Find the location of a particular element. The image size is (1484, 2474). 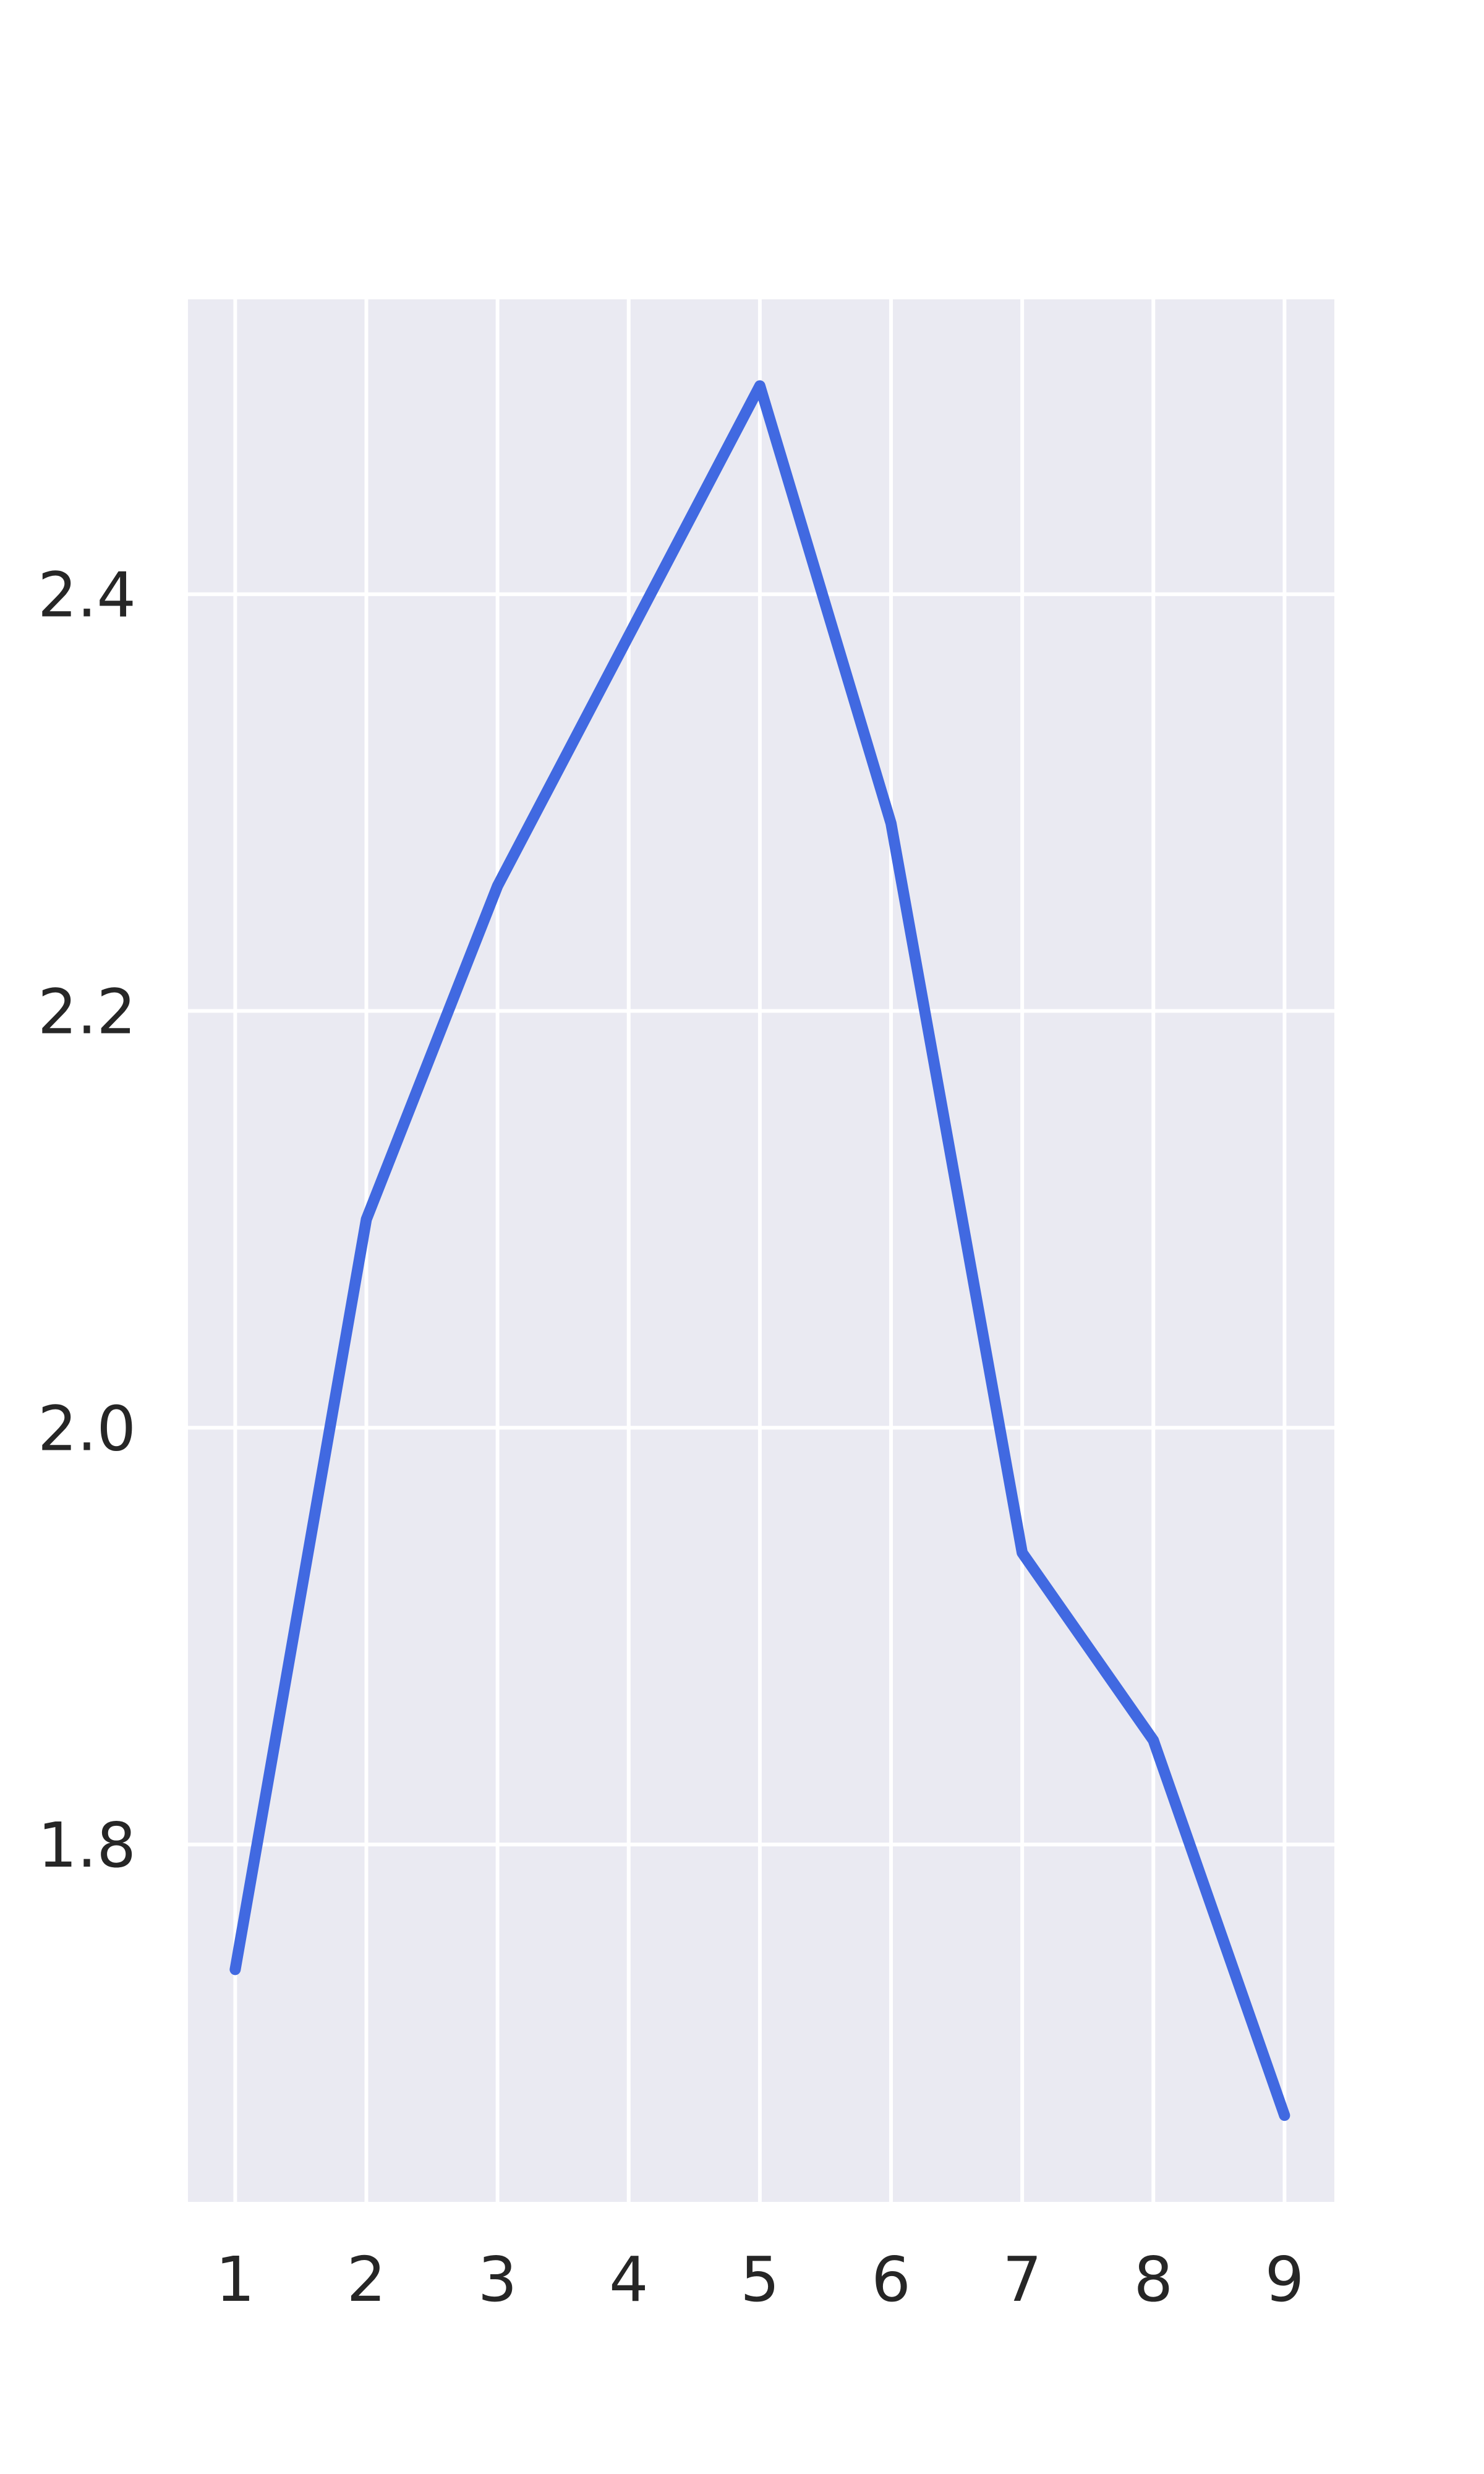

x-tick-label: 1 is located at coordinates (235, 2279).